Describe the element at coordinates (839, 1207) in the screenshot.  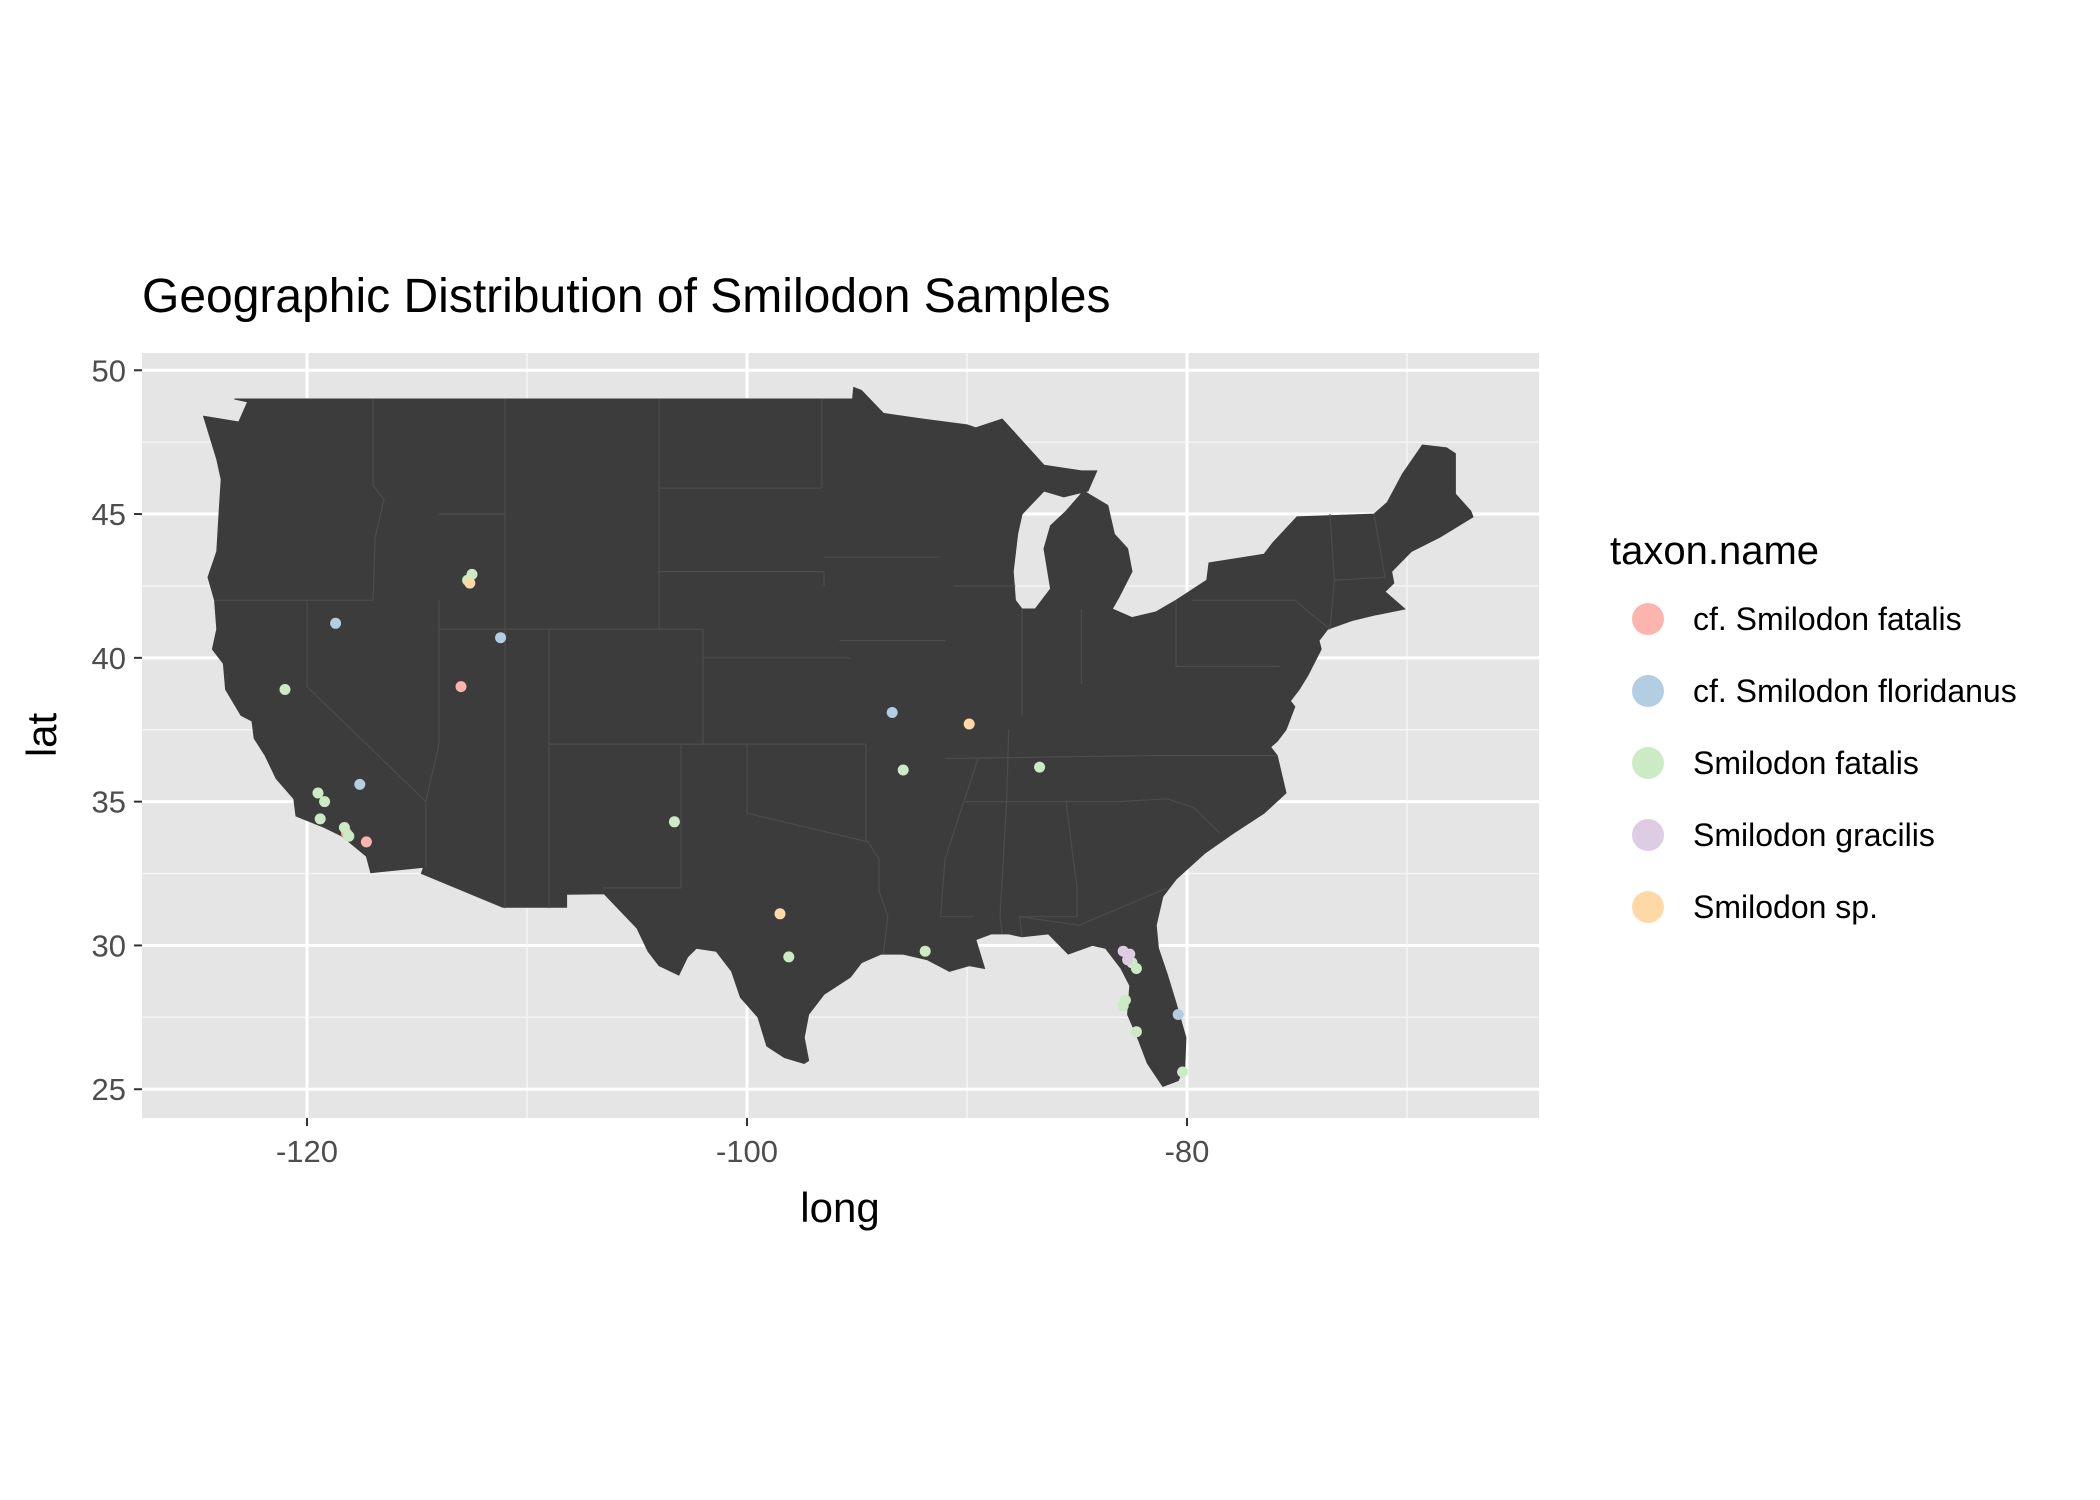
I see `x-axis-title: long` at that location.